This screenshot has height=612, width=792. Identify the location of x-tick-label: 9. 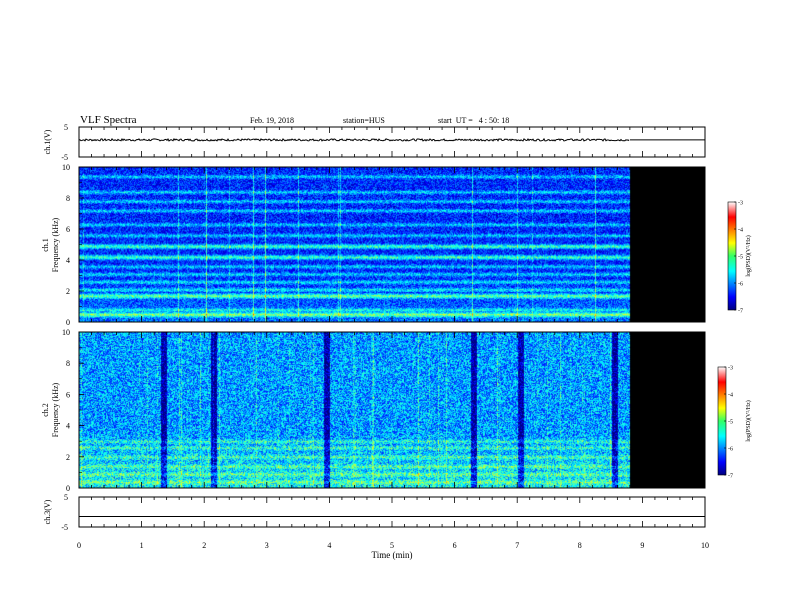
(642, 545).